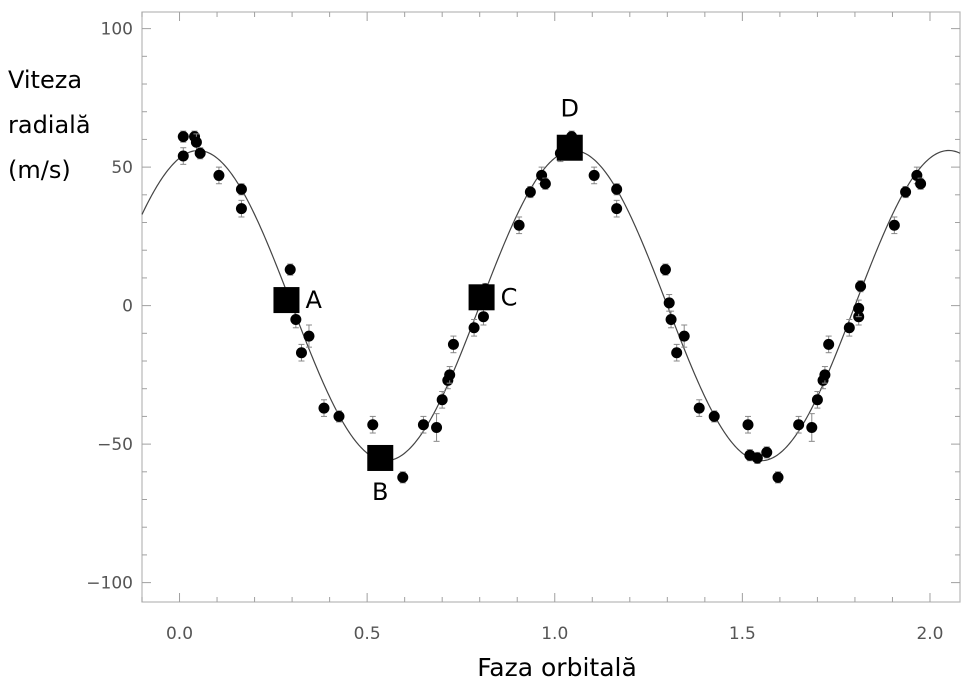 The width and height of the screenshot is (962, 686). Describe the element at coordinates (557, 667) in the screenshot. I see `x-axis-label: Faza orbitală` at that location.